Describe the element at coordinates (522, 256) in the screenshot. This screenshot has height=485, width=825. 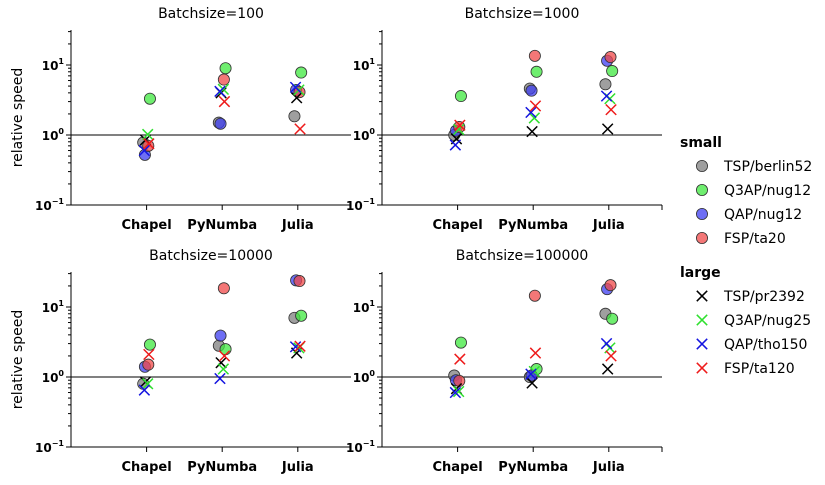
I see `panel-title: Batchsize=100000` at that location.